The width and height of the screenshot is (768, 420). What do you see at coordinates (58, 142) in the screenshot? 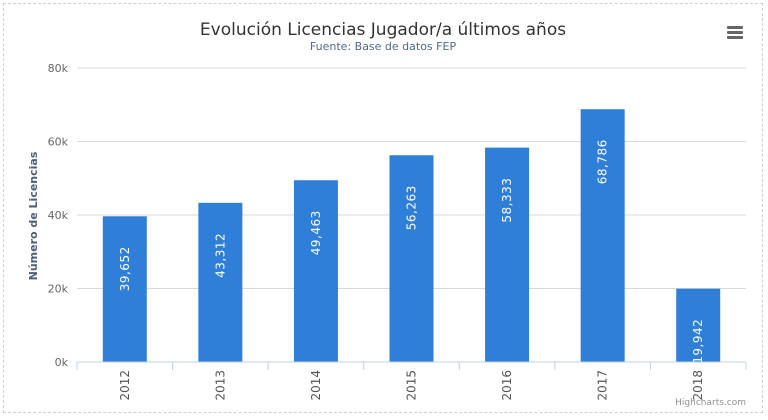
I see `y-tick-label: 60k` at bounding box center [58, 142].